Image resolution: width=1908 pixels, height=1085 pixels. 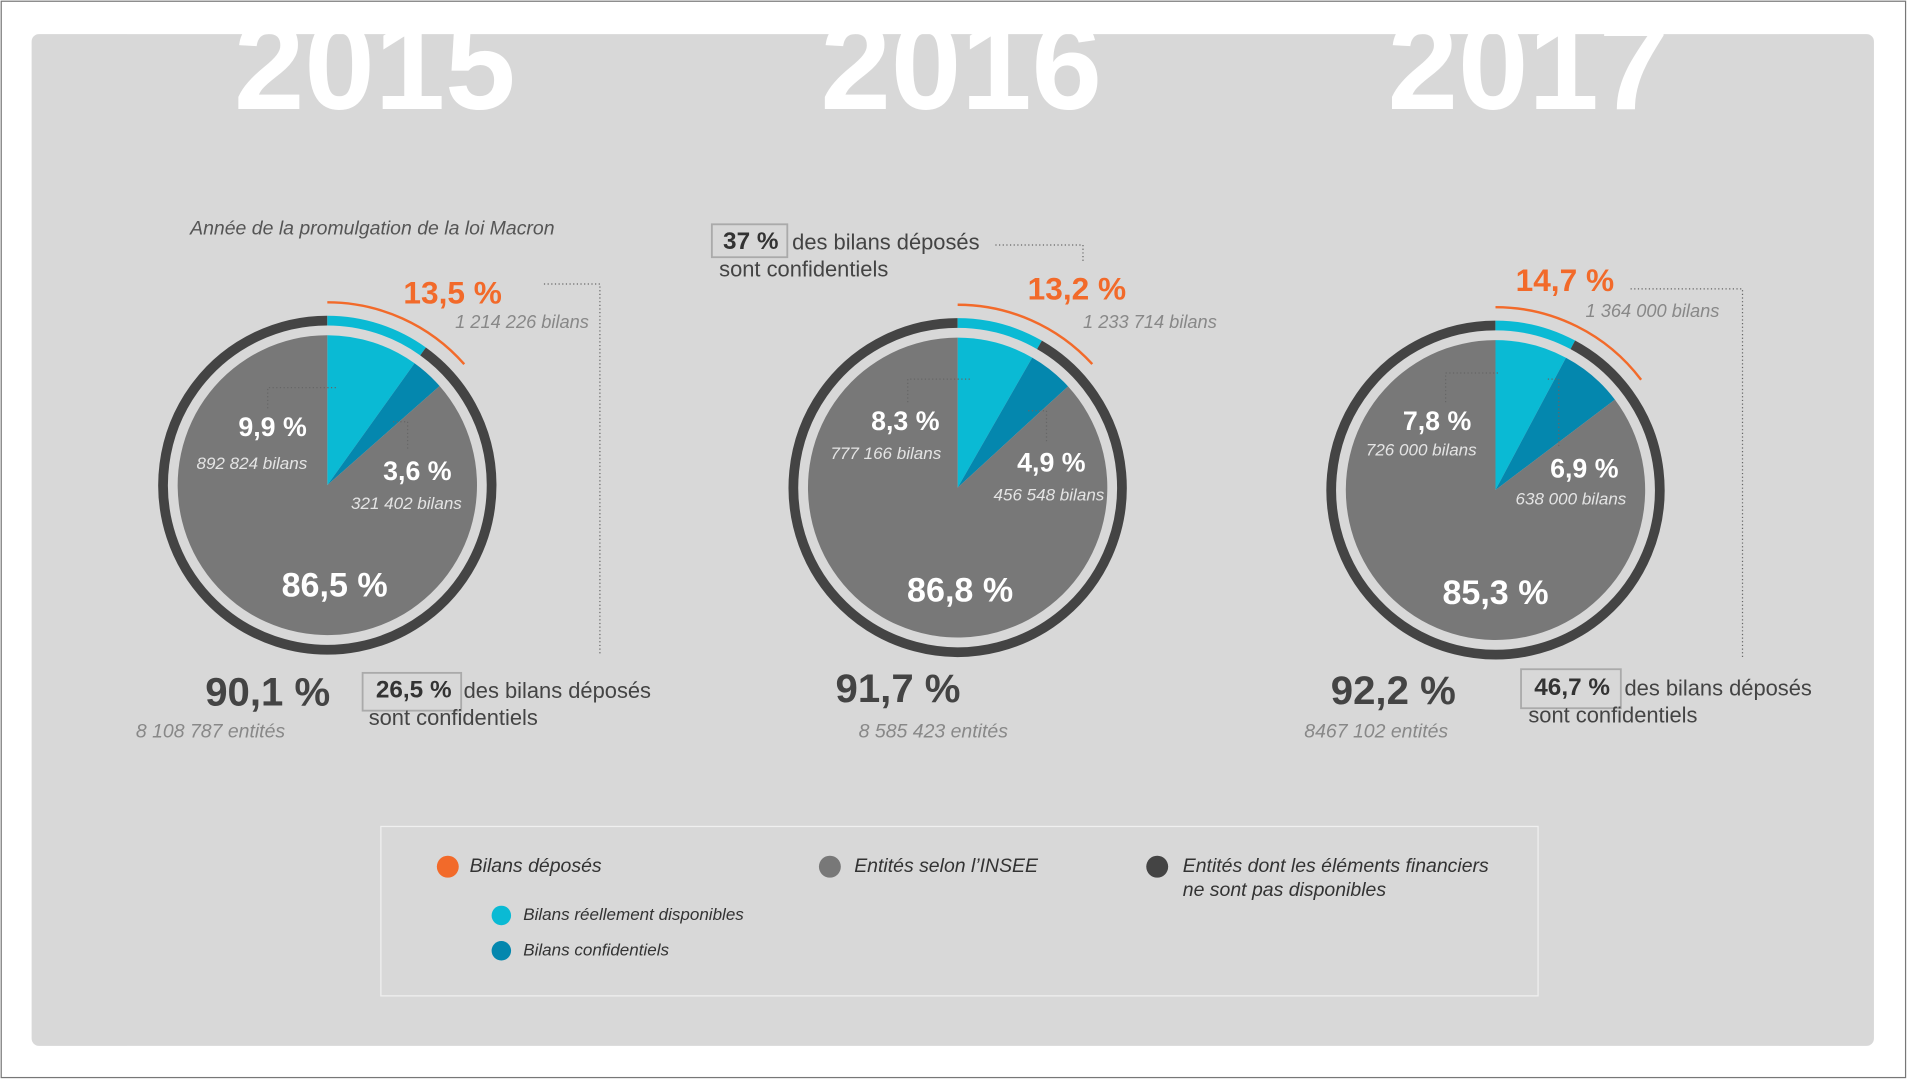 I want to click on unavailable-label: 92,2 %, so click(x=1393, y=690).